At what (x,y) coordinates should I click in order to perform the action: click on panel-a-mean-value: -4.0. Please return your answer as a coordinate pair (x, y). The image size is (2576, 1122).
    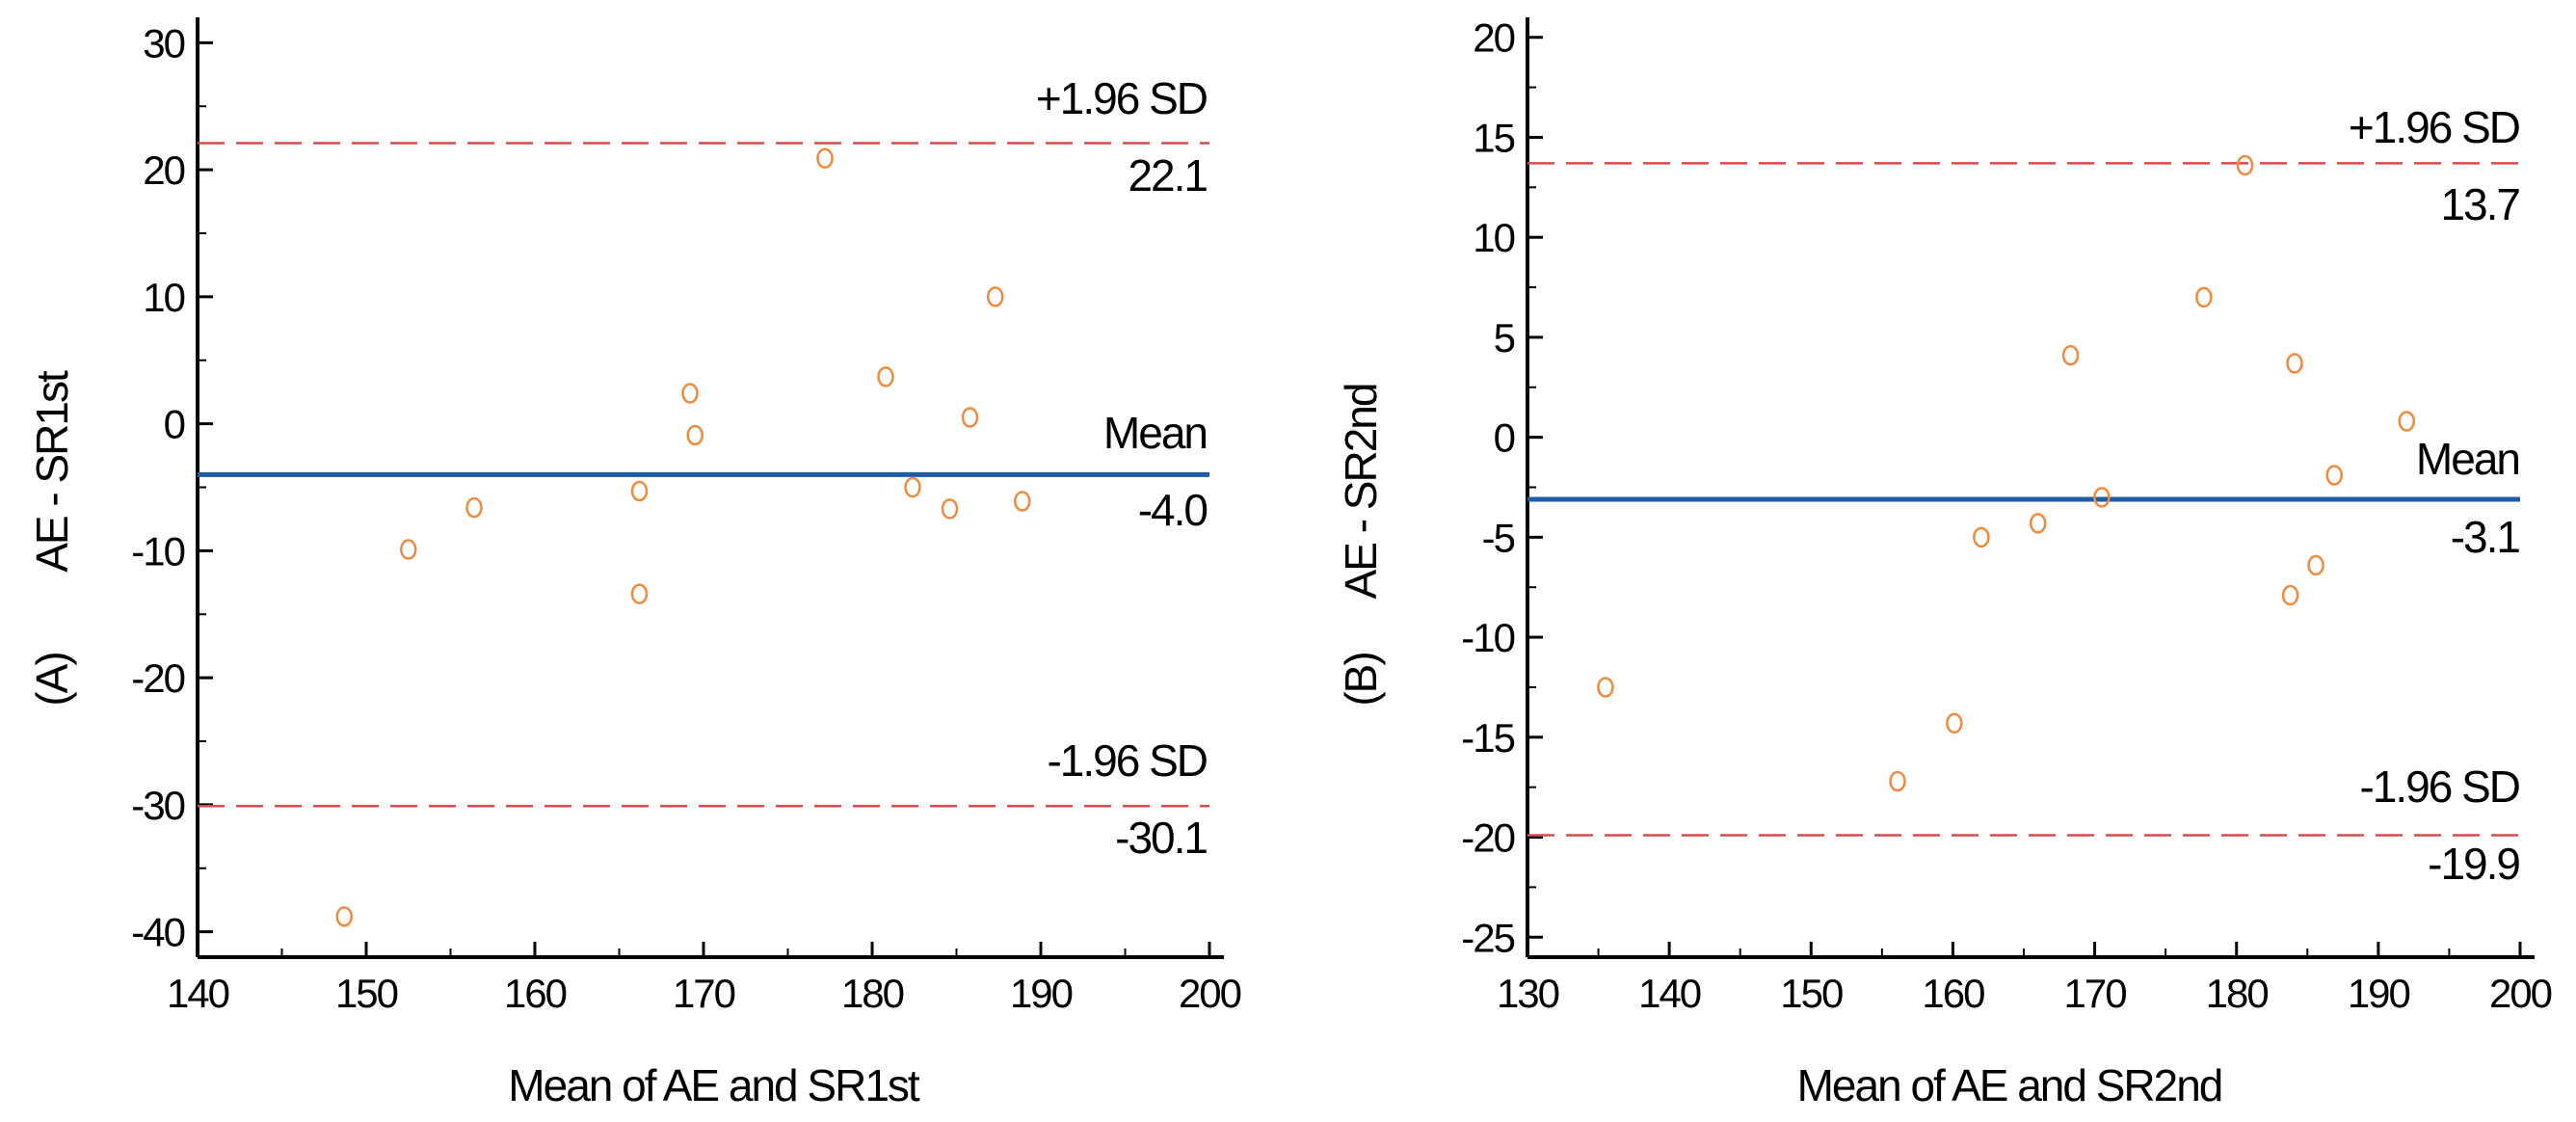
    Looking at the image, I should click on (1173, 510).